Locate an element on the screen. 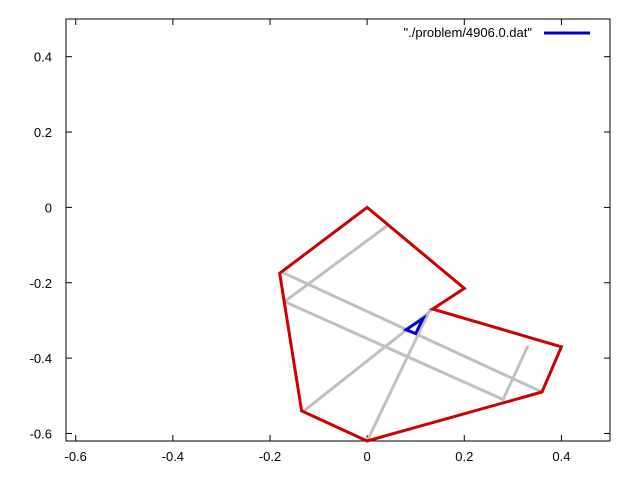 The height and width of the screenshot is (480, 640). x-tick-label: 0 is located at coordinates (367, 456).